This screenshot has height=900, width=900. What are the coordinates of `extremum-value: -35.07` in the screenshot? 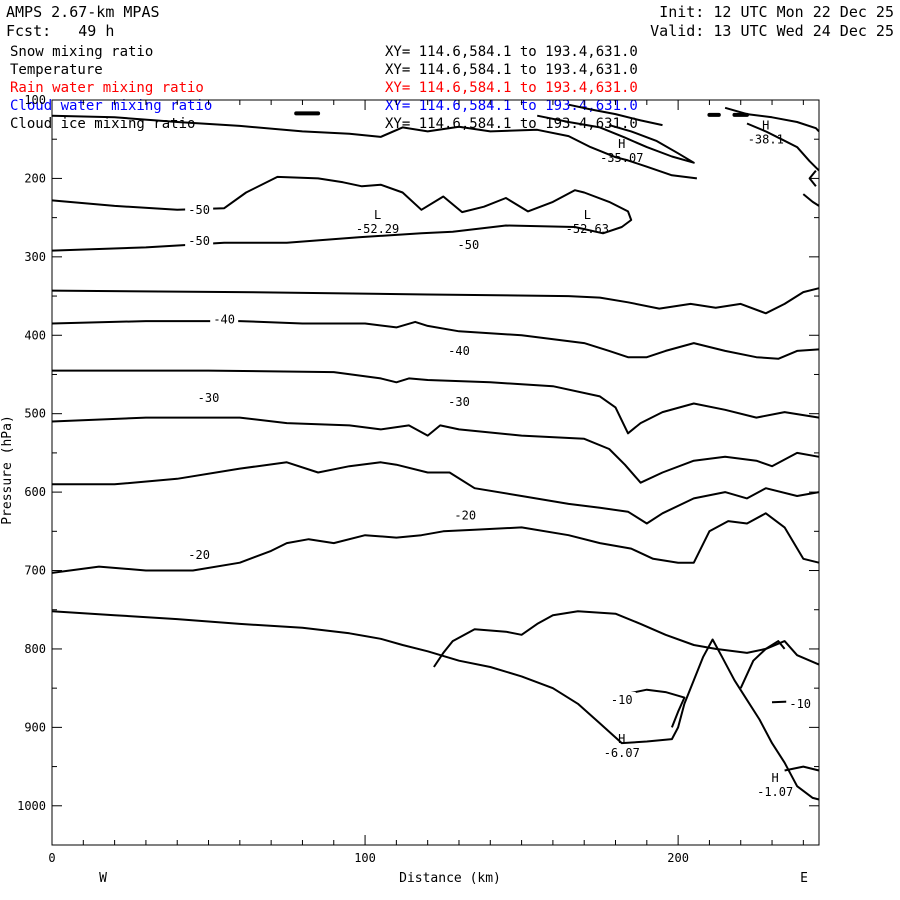 It's located at (621, 158).